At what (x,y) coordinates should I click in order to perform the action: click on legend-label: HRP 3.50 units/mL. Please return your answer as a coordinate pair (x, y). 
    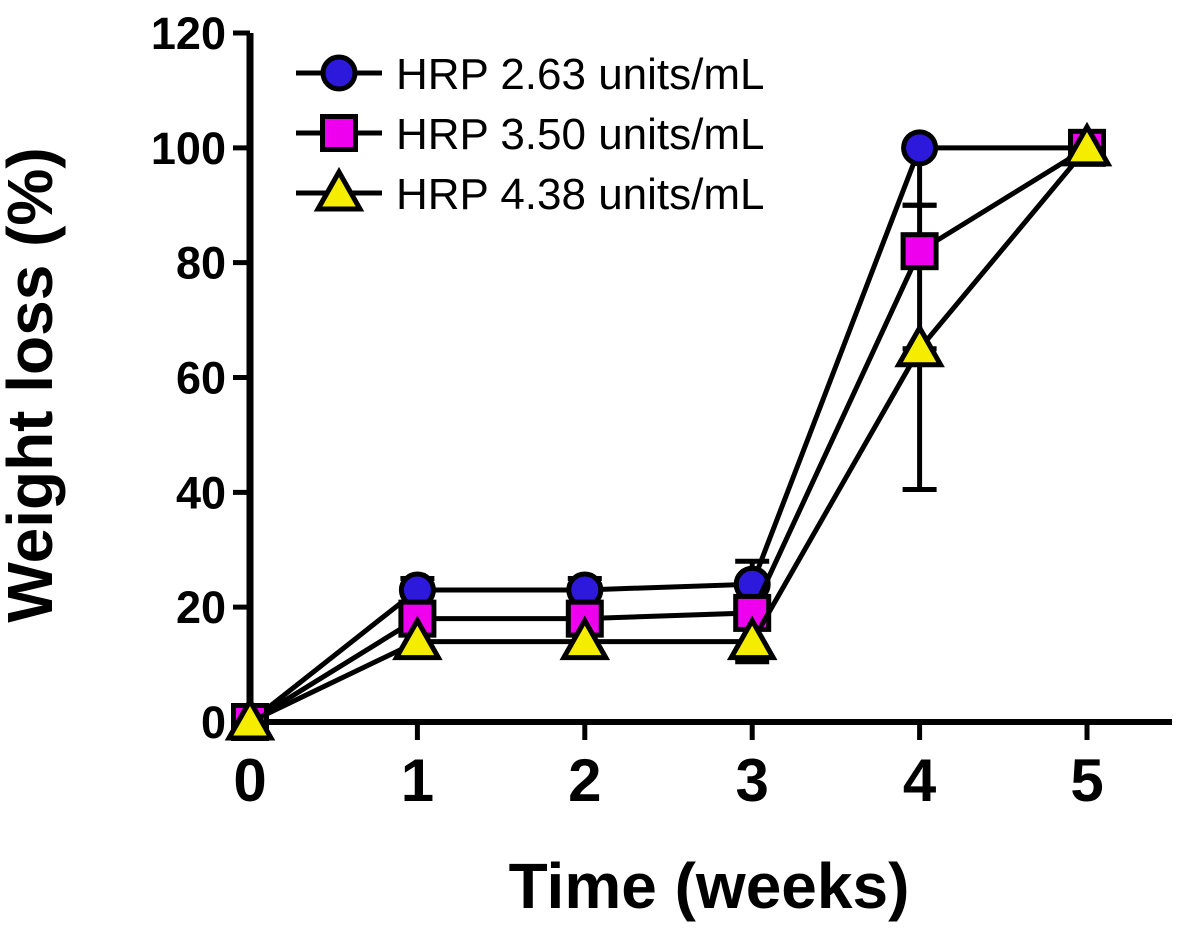
    Looking at the image, I should click on (580, 134).